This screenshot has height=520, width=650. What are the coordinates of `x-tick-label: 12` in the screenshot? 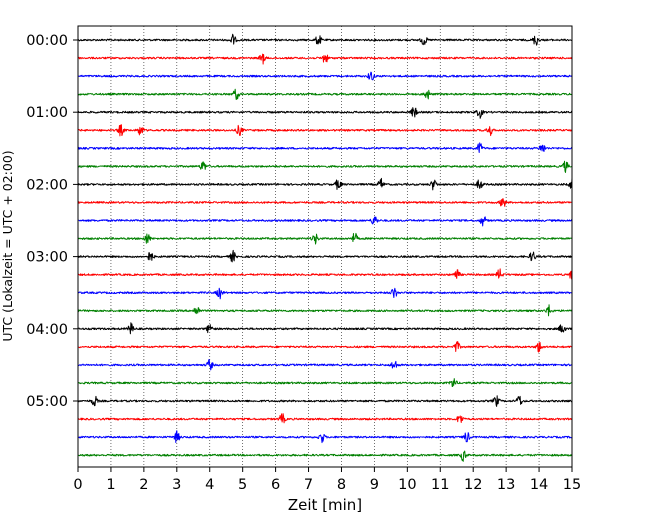 It's located at (473, 485).